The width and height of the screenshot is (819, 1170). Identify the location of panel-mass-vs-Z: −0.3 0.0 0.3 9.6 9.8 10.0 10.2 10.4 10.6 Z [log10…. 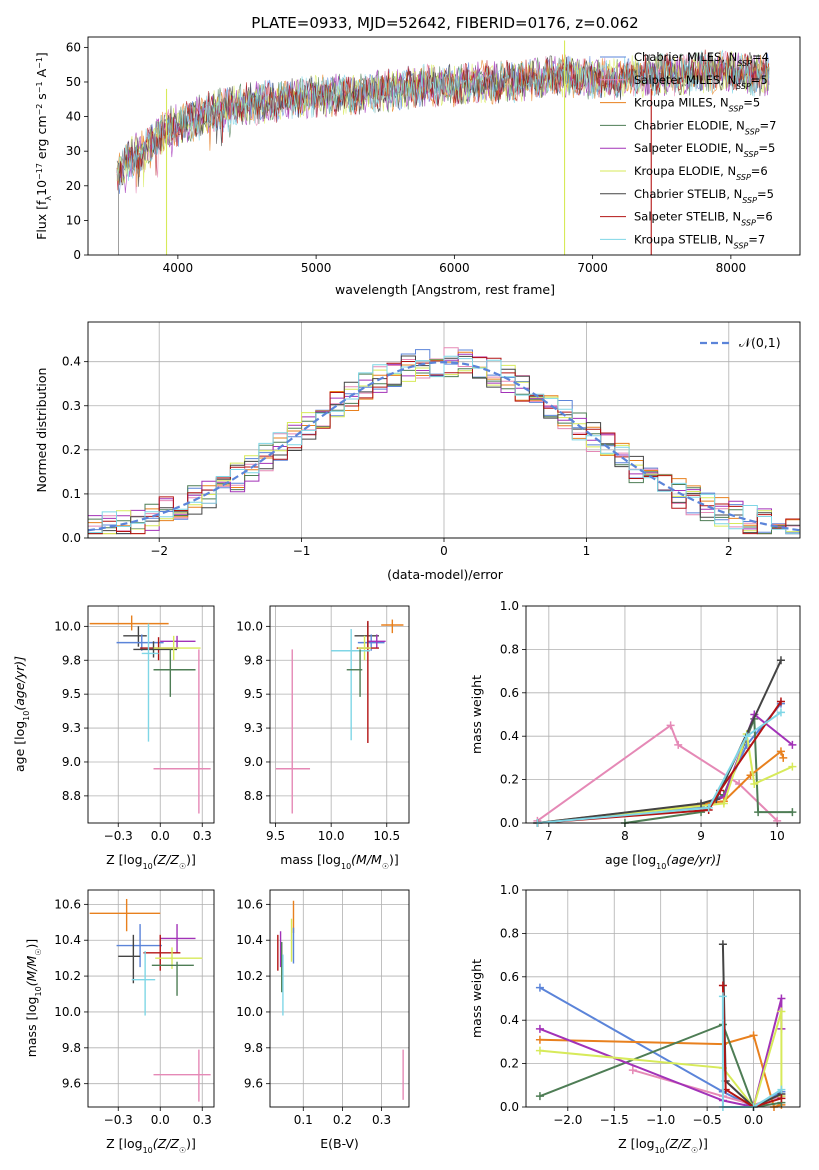
(119, 1022).